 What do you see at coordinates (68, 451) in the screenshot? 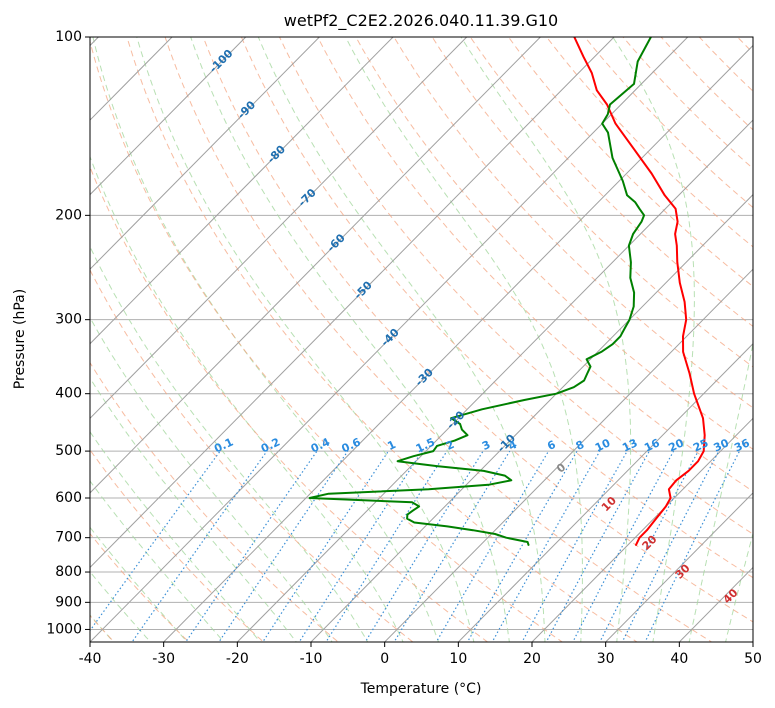
I see `y-tick-label: 500` at bounding box center [68, 451].